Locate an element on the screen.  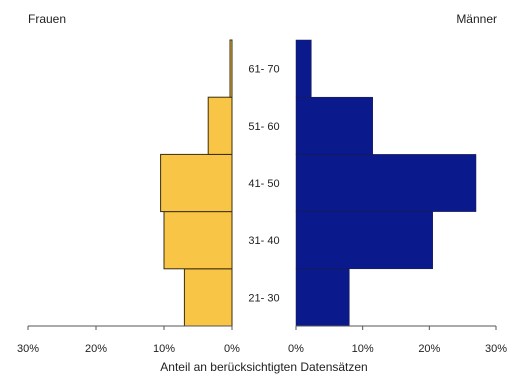
left-tick-label: 30% is located at coordinates (28, 349).